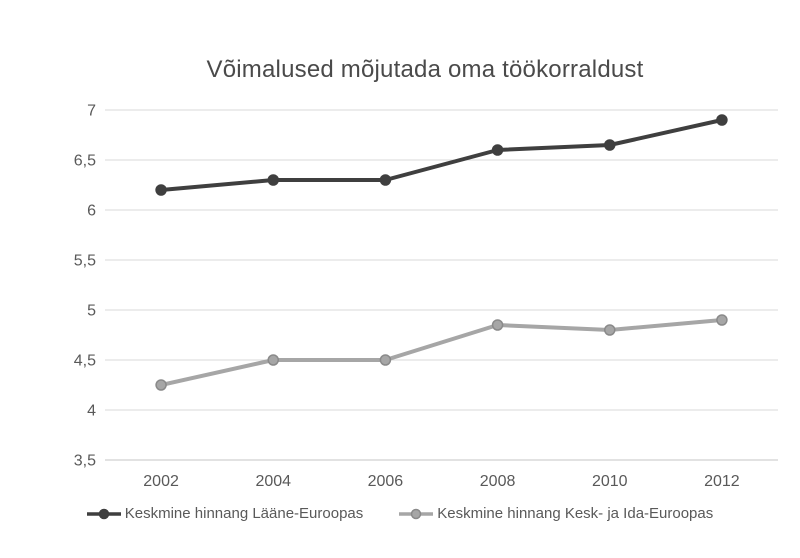 The width and height of the screenshot is (800, 558). Describe the element at coordinates (91, 411) in the screenshot. I see `y-axis-tick-label: 4` at that location.